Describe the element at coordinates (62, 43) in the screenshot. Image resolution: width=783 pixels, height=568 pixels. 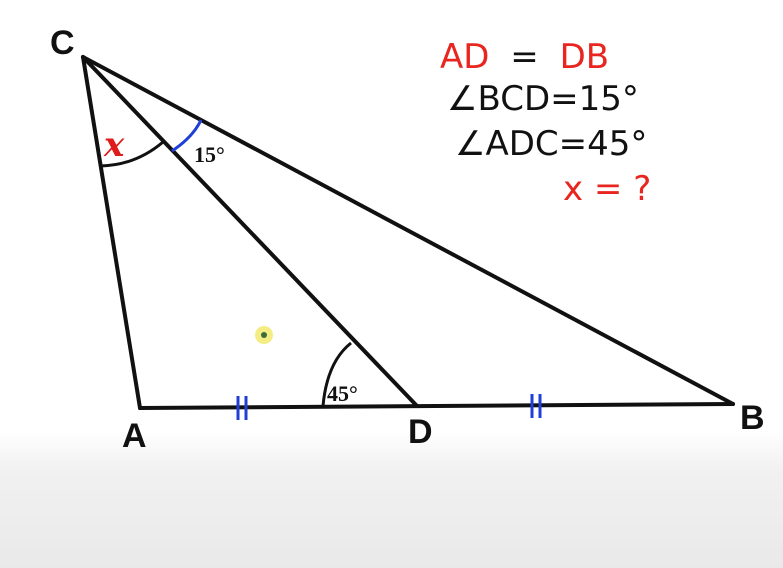
I see `vertex-label-c: C` at that location.